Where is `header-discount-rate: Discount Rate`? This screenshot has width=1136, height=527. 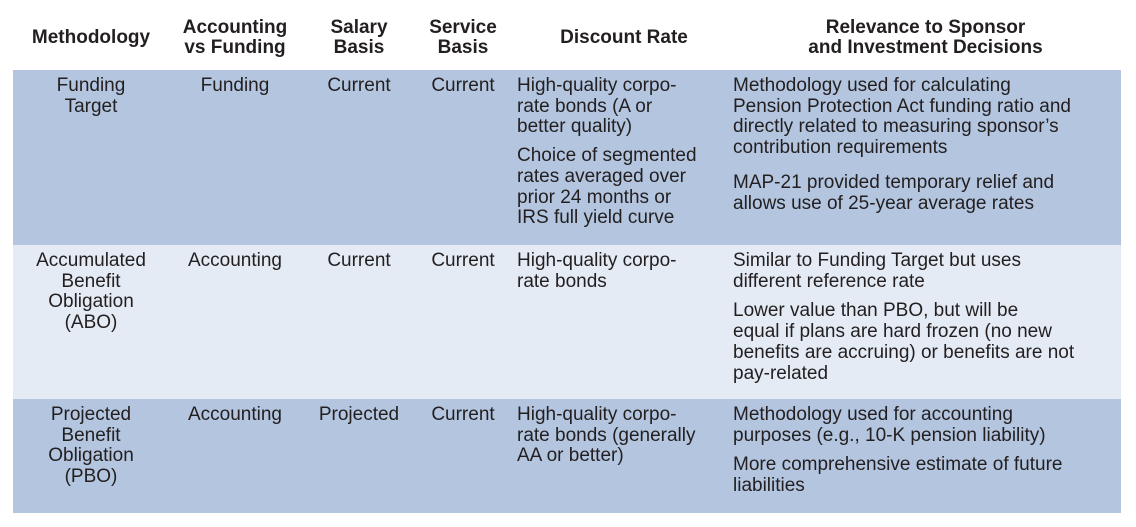
header-discount-rate: Discount Rate is located at coordinates (624, 38).